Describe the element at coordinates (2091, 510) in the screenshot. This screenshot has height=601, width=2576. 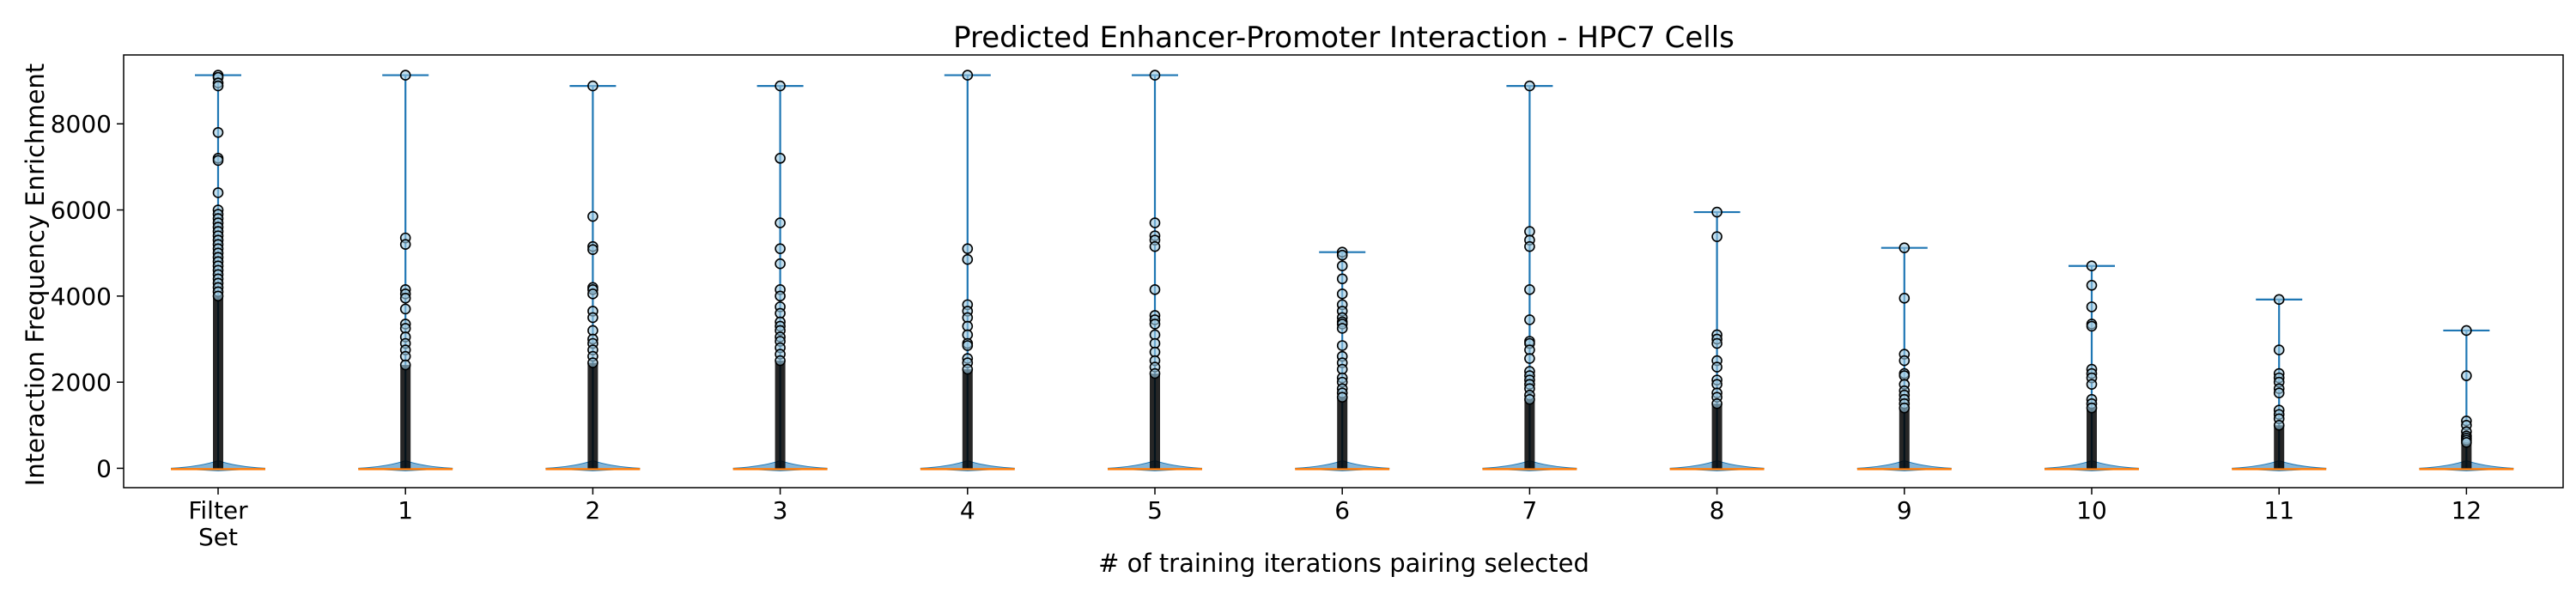
I see `x-tick-label: 10` at that location.